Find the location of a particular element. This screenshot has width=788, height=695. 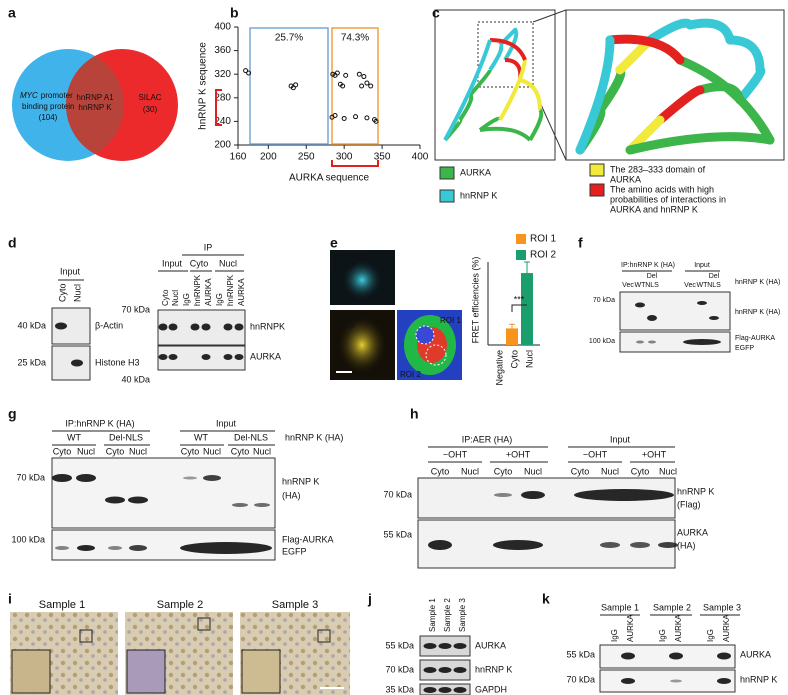

legend-label: ROI 1 is located at coordinates (543, 239).